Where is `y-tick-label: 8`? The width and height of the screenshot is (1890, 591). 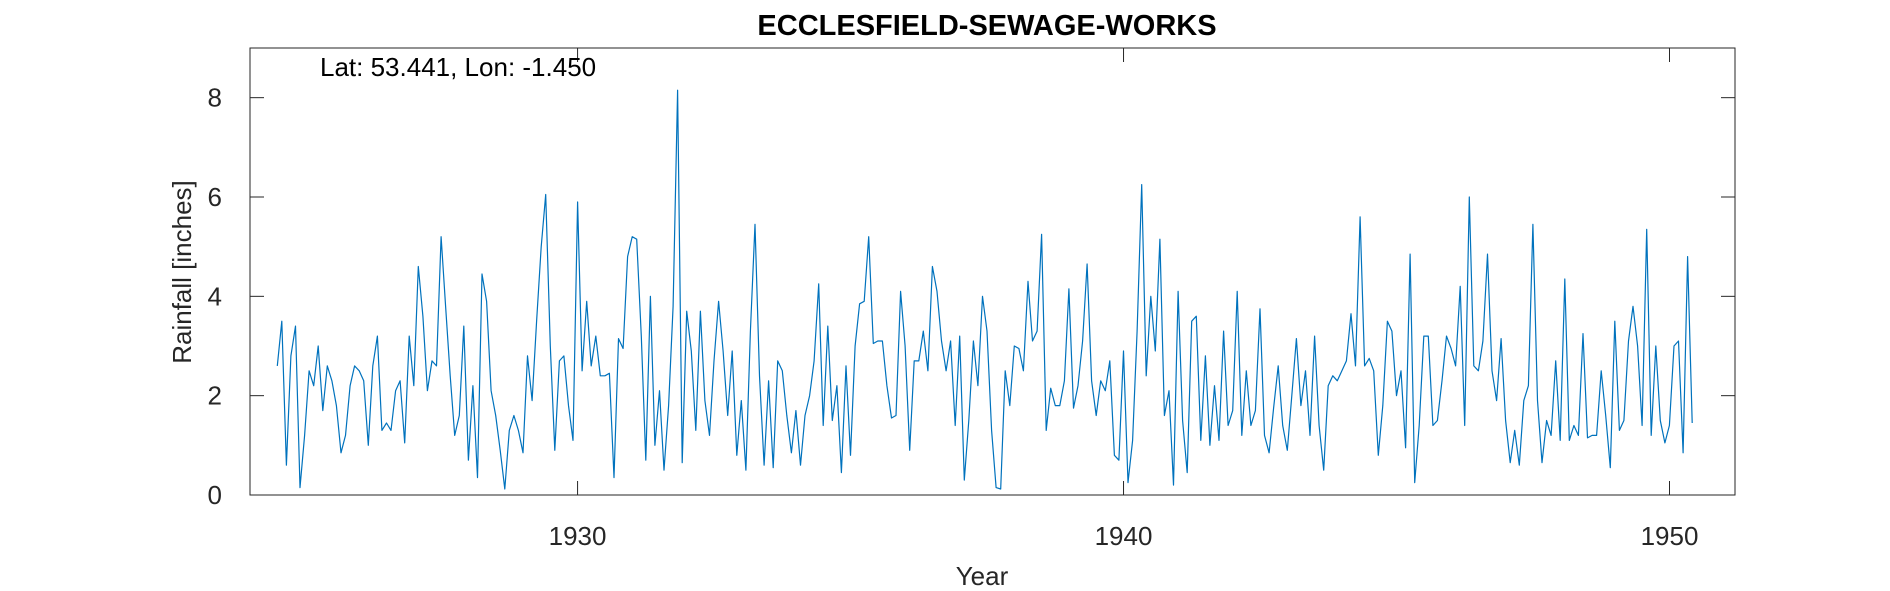
y-tick-label: 8 is located at coordinates (215, 98).